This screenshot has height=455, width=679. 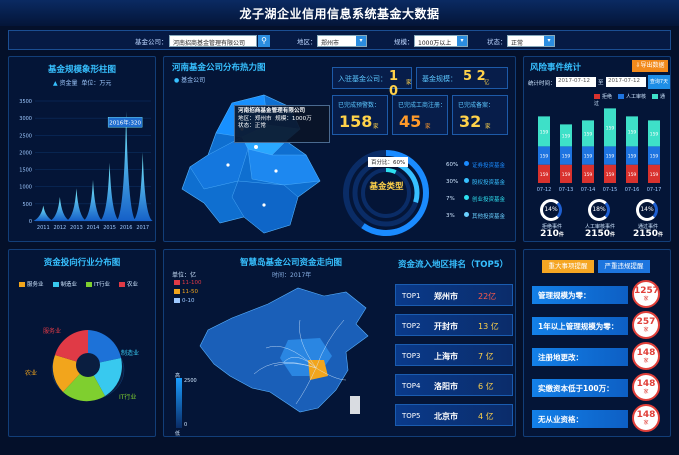 I want to click on stat-in-companies: 入驻基金公司： 1 0 家, so click(x=372, y=83).